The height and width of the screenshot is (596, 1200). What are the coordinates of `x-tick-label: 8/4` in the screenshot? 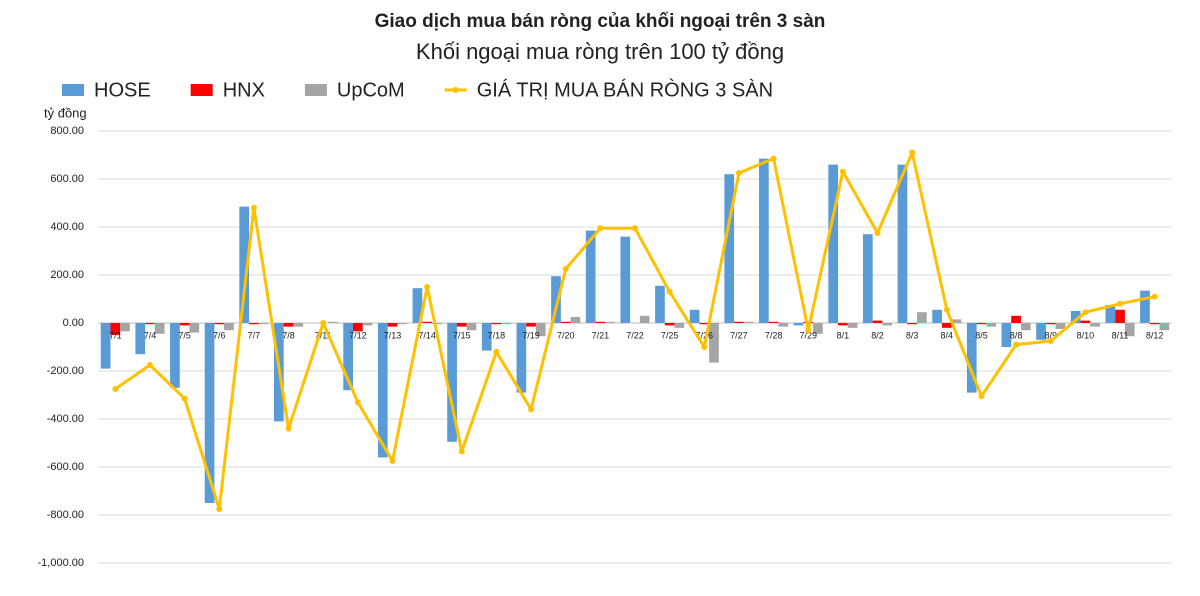 It's located at (947, 335).